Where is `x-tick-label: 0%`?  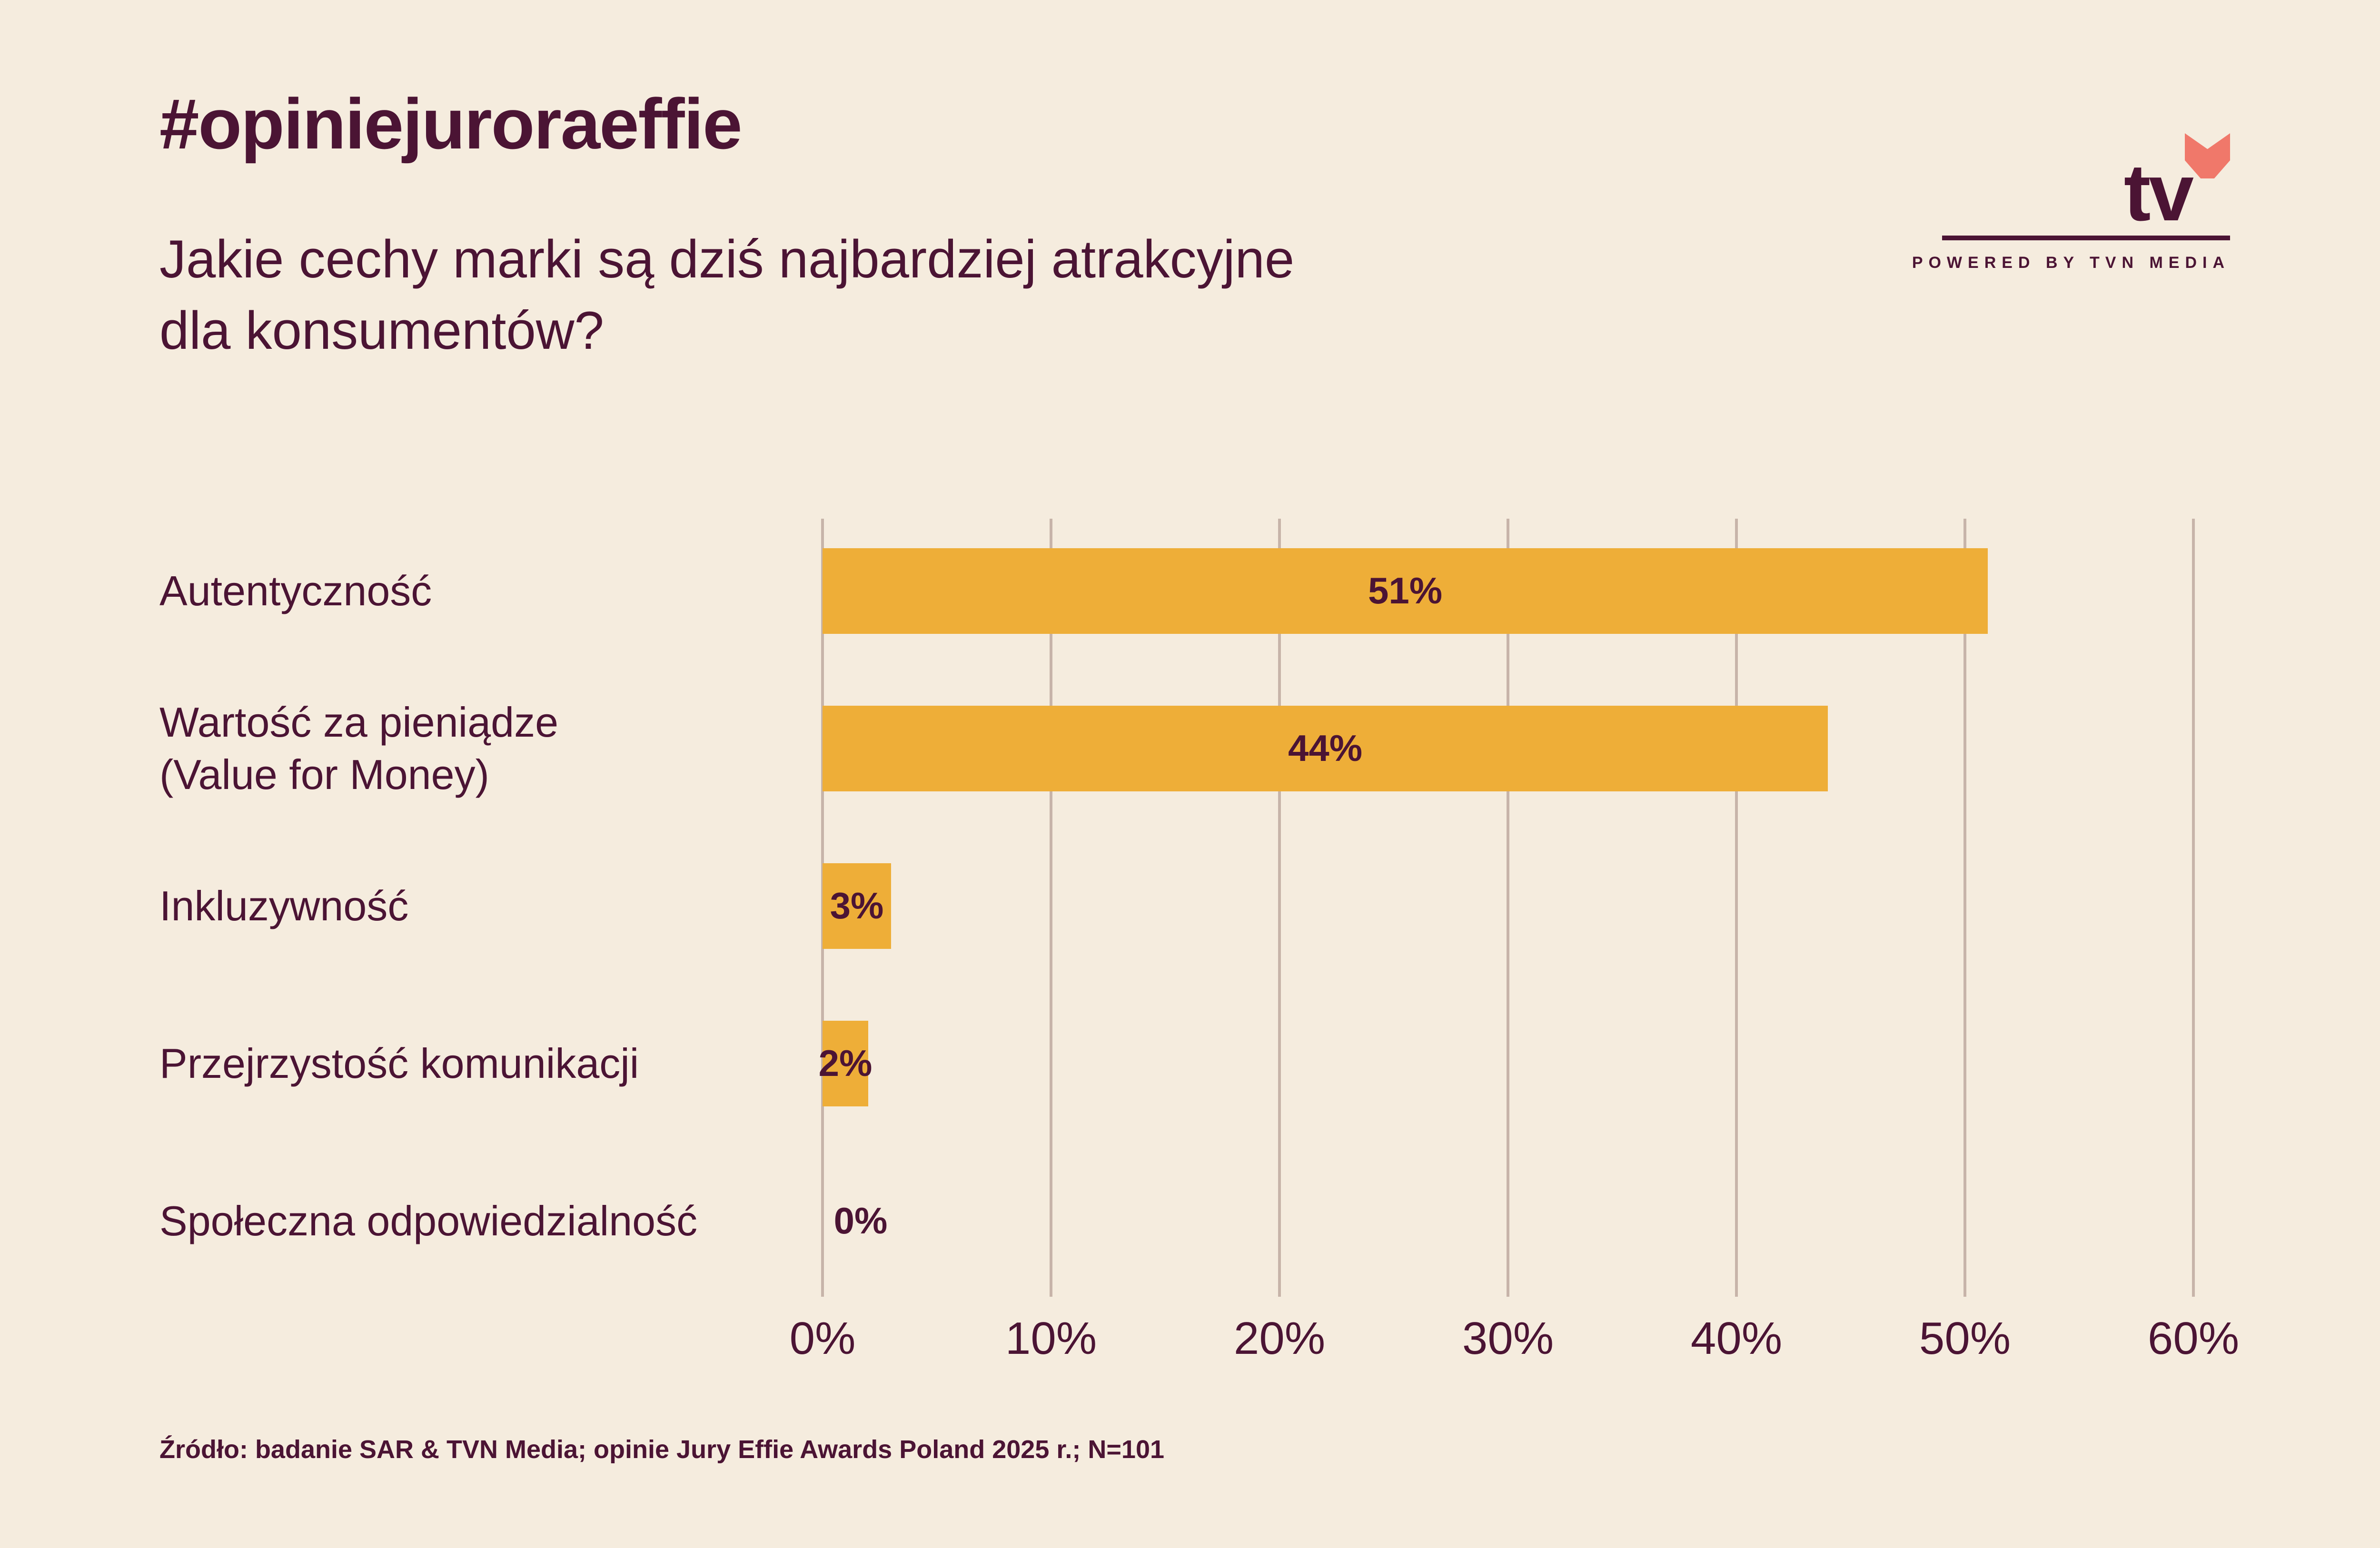 x-tick-label: 0% is located at coordinates (823, 1338).